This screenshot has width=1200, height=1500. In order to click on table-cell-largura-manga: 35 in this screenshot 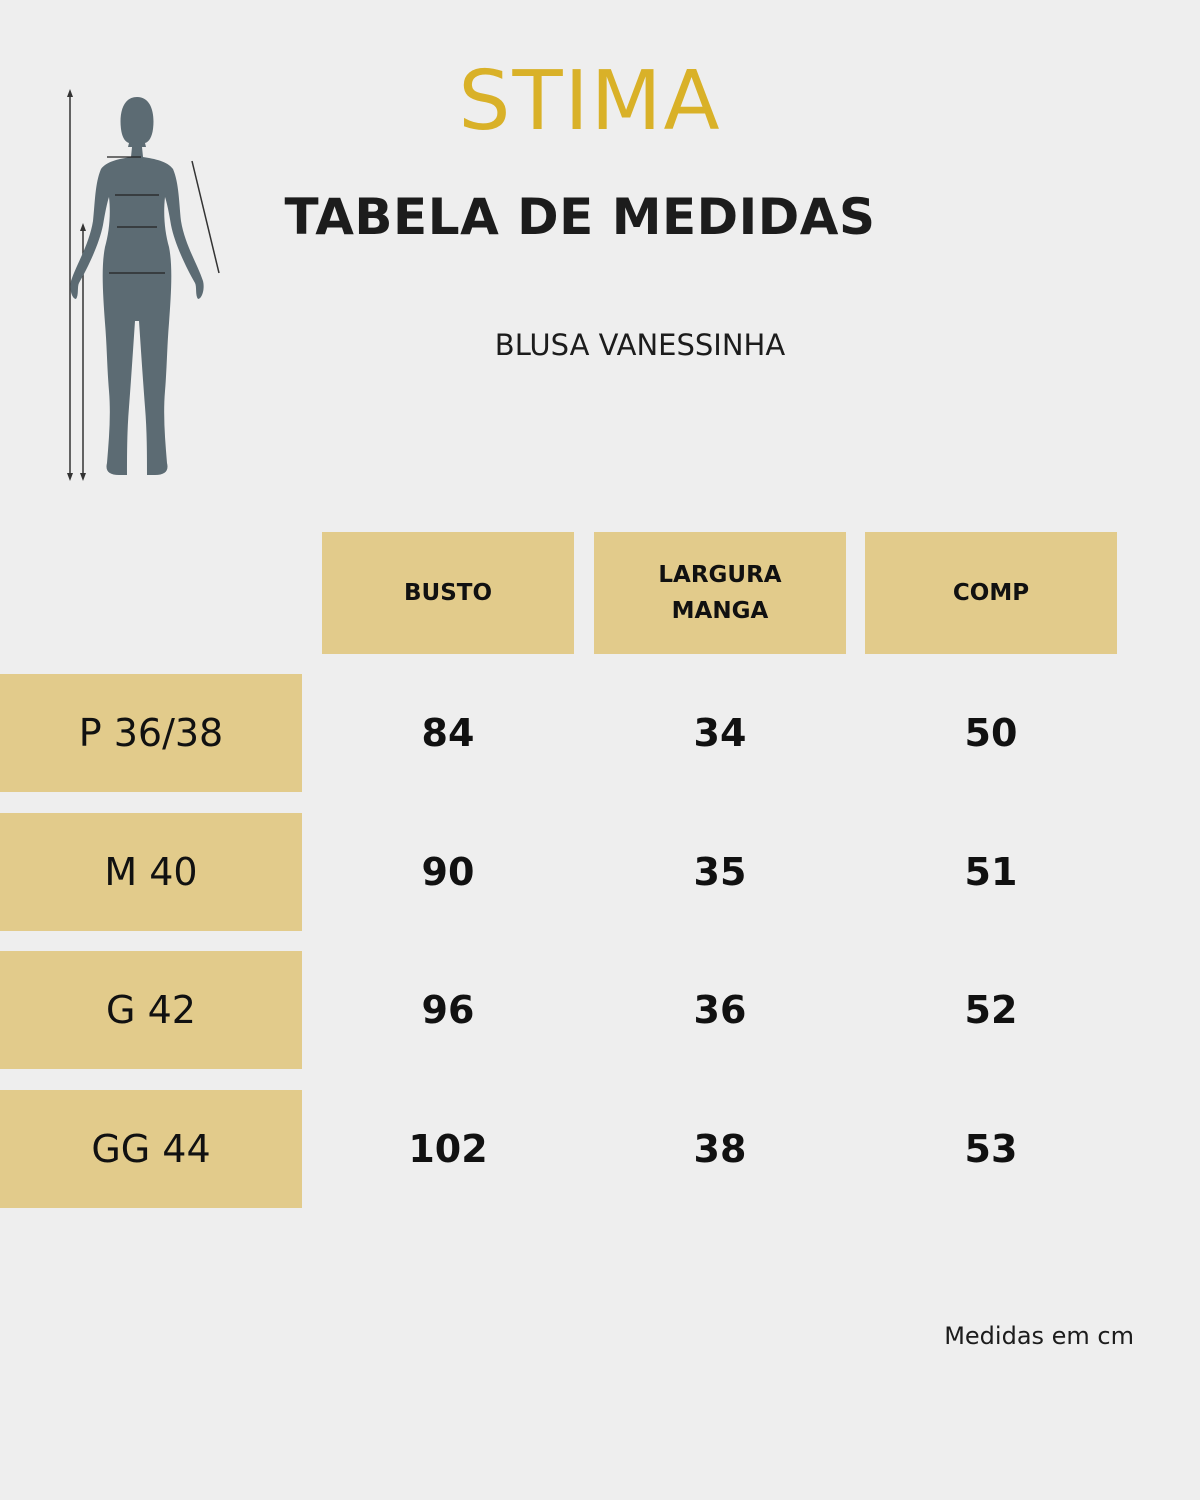, I will do `click(720, 872)`.